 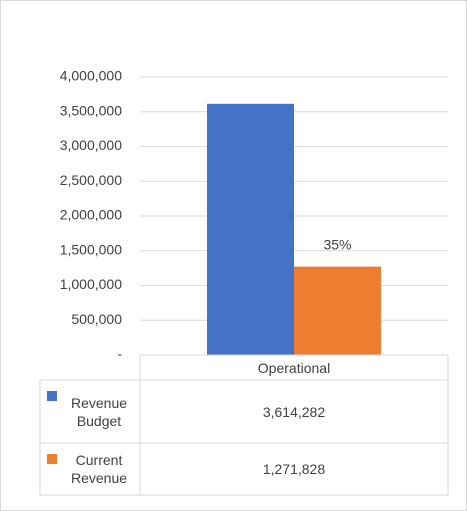 I want to click on y-tick-label: 2,000,000, so click(x=91, y=215).